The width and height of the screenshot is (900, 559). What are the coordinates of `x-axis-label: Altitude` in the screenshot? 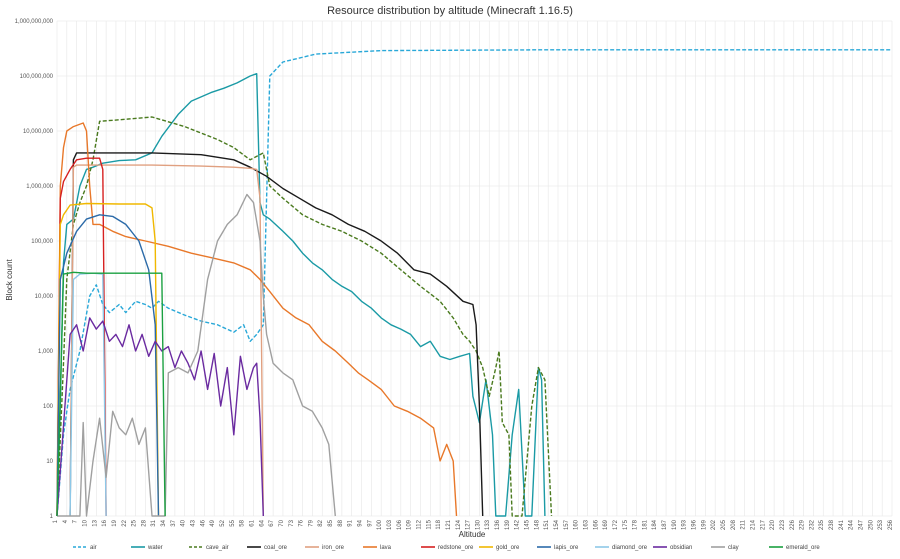 It's located at (472, 534).